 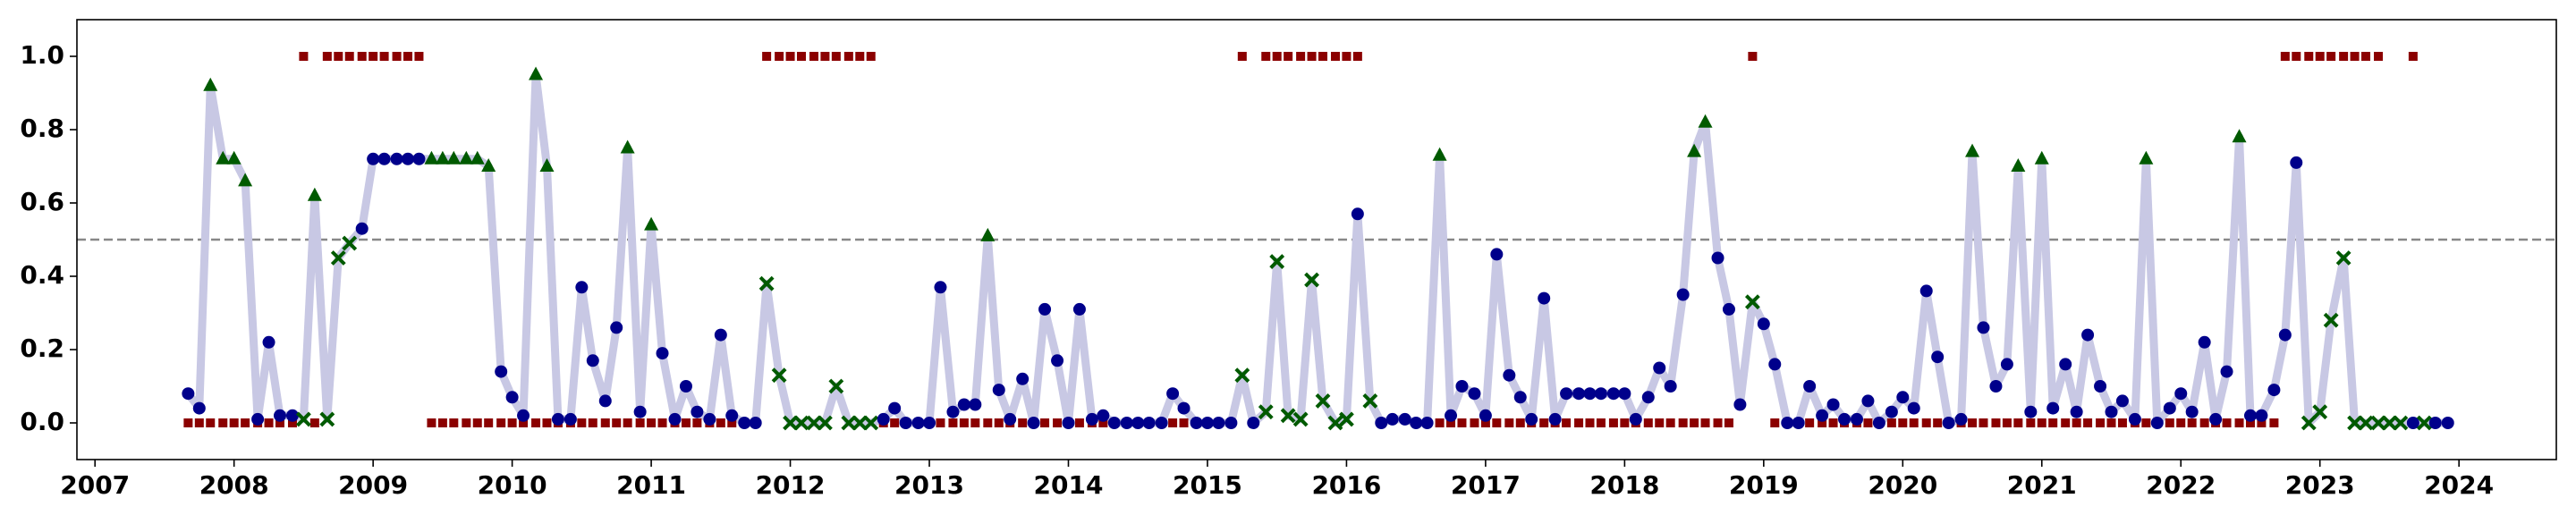 I want to click on x-tick-label: 2017, so click(x=1486, y=485).